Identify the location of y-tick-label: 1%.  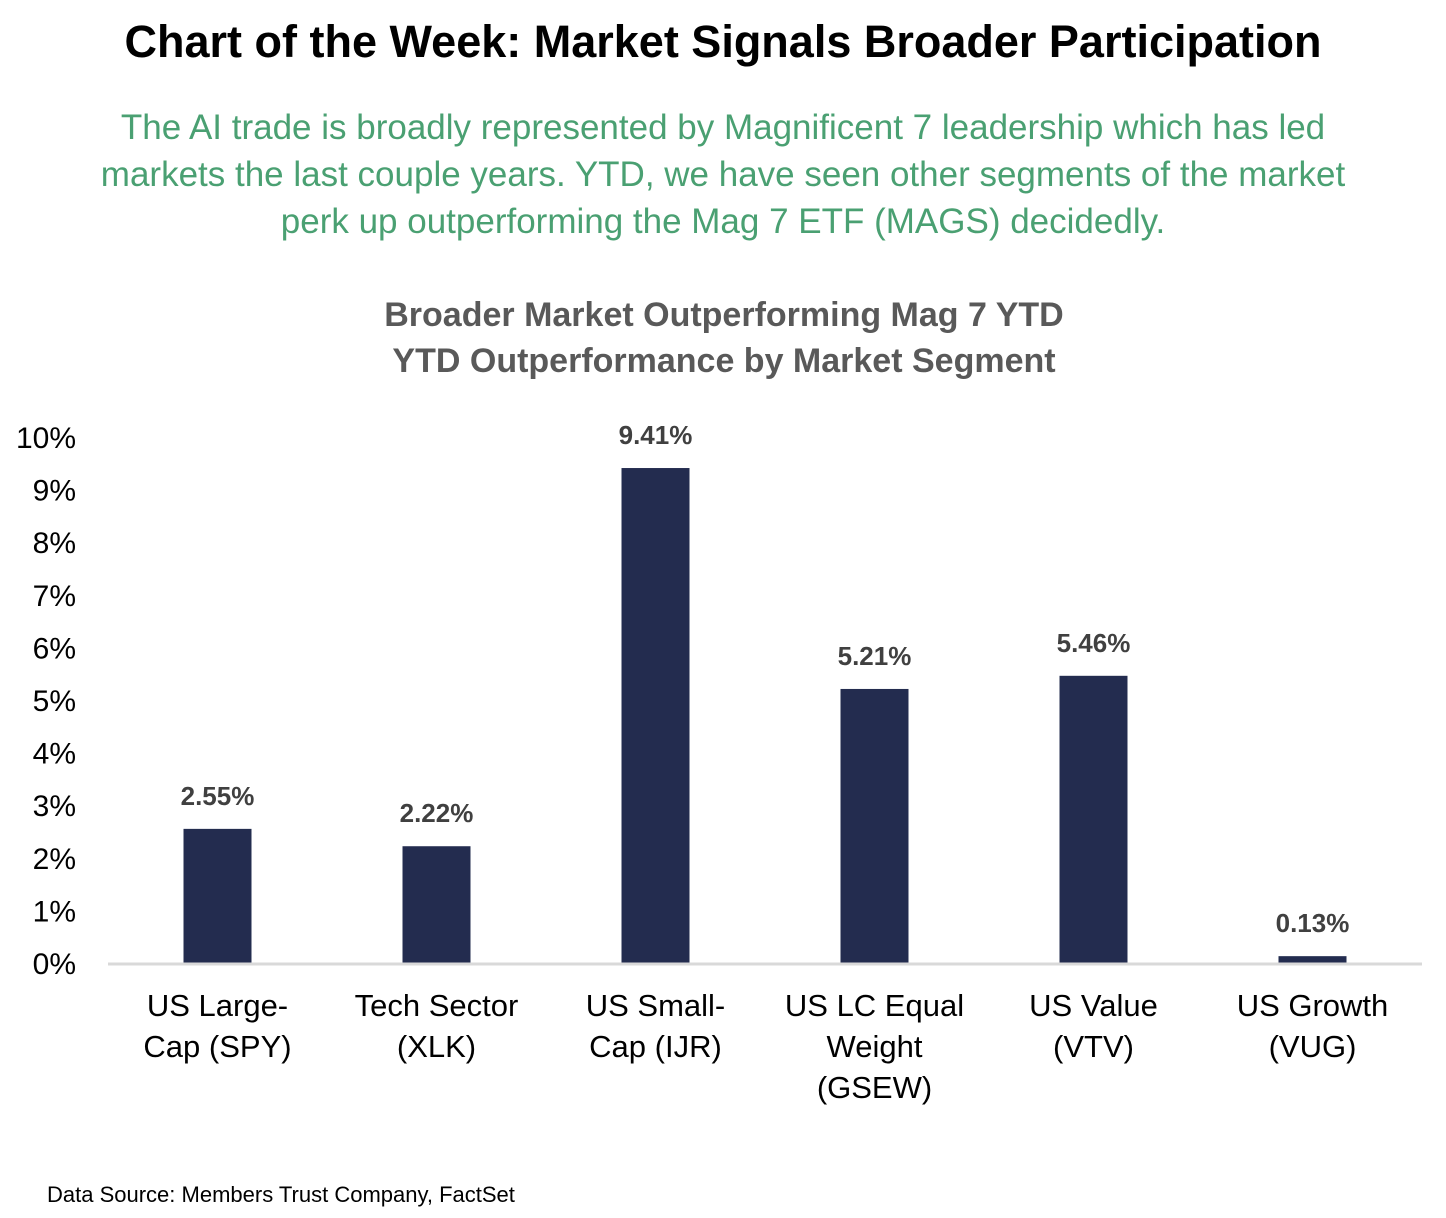
(54, 911).